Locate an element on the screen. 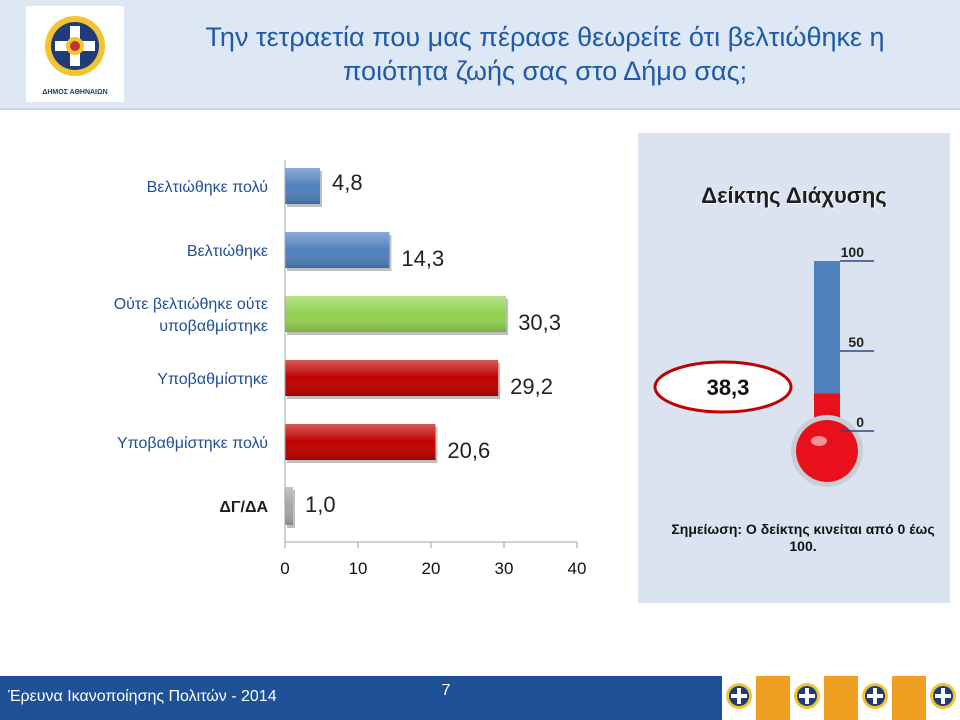  footer-title: Έρευνα Ικανοποίησης Πολιτών - 2014 is located at coordinates (142, 696).